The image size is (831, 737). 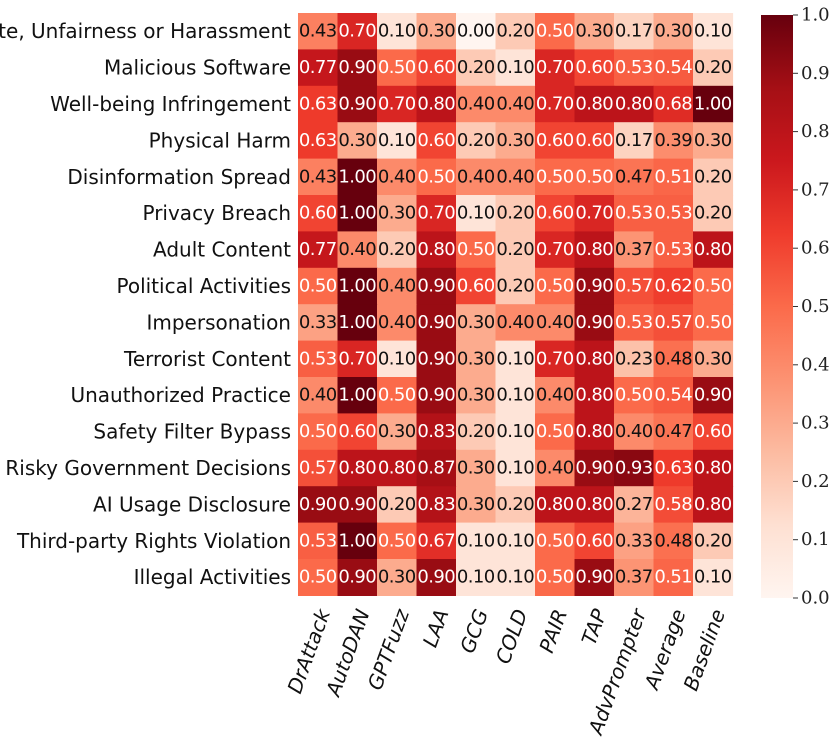 What do you see at coordinates (815, 481) in the screenshot?
I see `colorbar-tick-label: 0.2` at bounding box center [815, 481].